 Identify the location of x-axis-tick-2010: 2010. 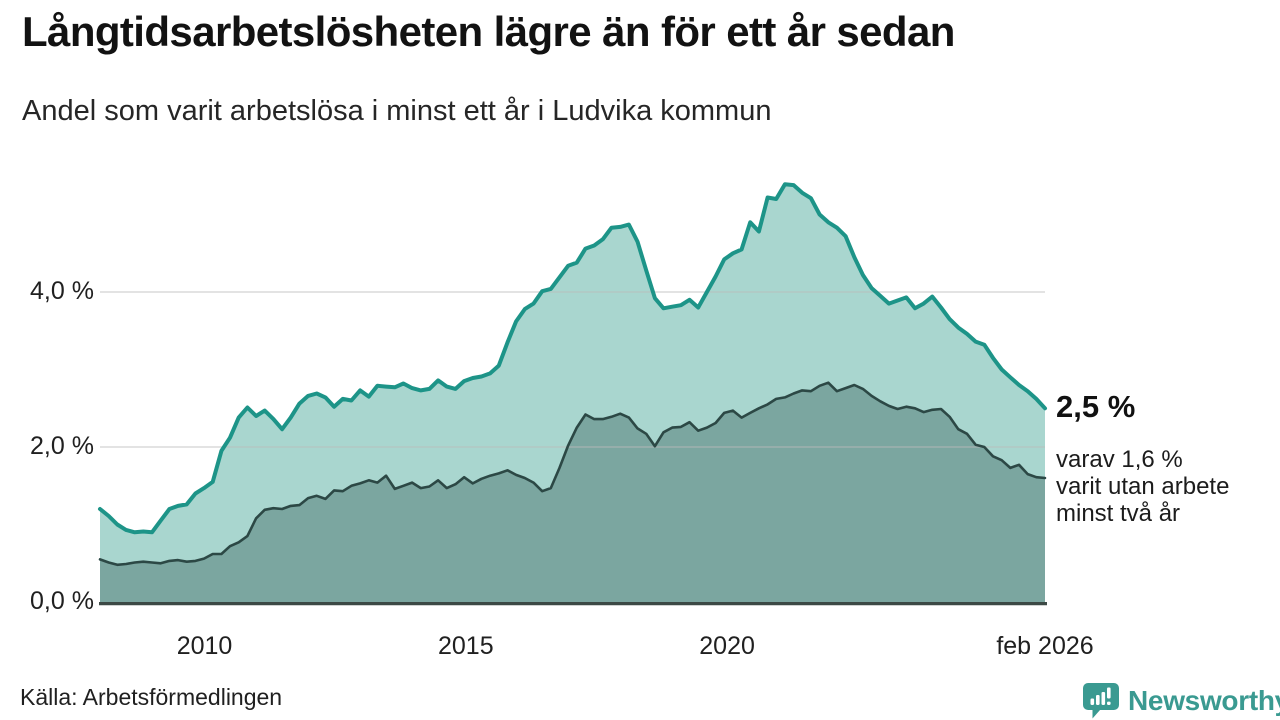
(204, 646).